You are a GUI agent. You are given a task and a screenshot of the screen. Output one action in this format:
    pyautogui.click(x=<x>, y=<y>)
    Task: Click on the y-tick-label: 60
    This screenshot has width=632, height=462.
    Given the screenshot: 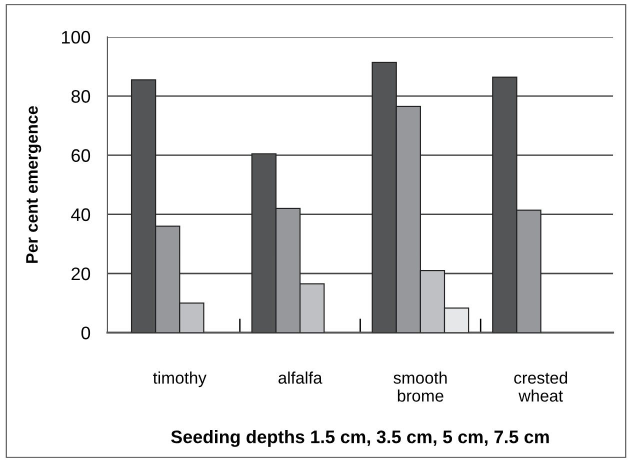 What is the action you would take?
    pyautogui.click(x=81, y=155)
    